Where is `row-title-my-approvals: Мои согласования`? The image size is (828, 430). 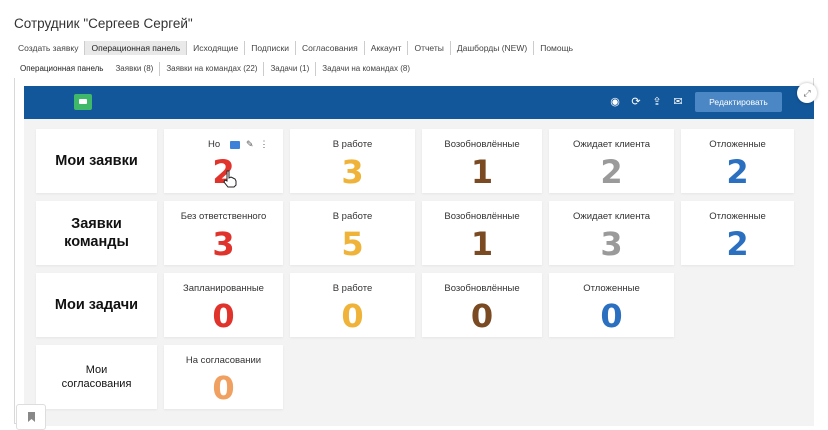
row-title-my-approvals: Мои согласования is located at coordinates (96, 377).